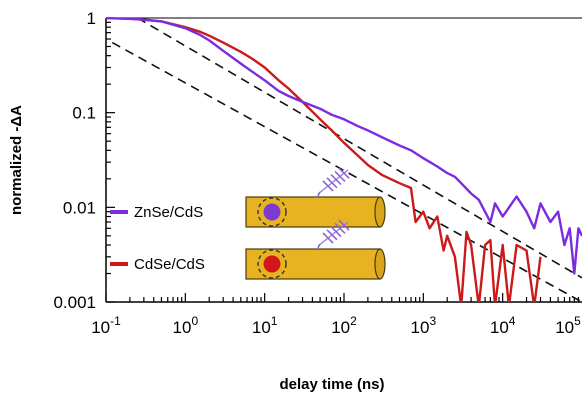 This screenshot has width=582, height=396. I want to click on x-tick-label: 10¹, so click(265, 325).